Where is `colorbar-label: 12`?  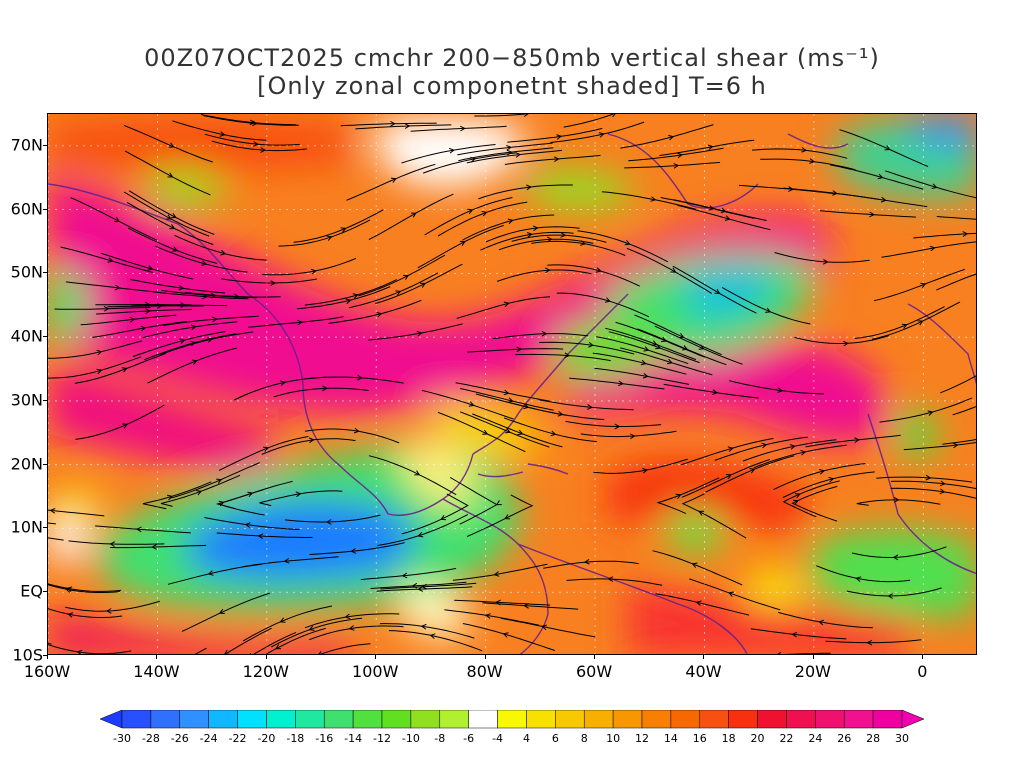
colorbar-label: 12 is located at coordinates (642, 738).